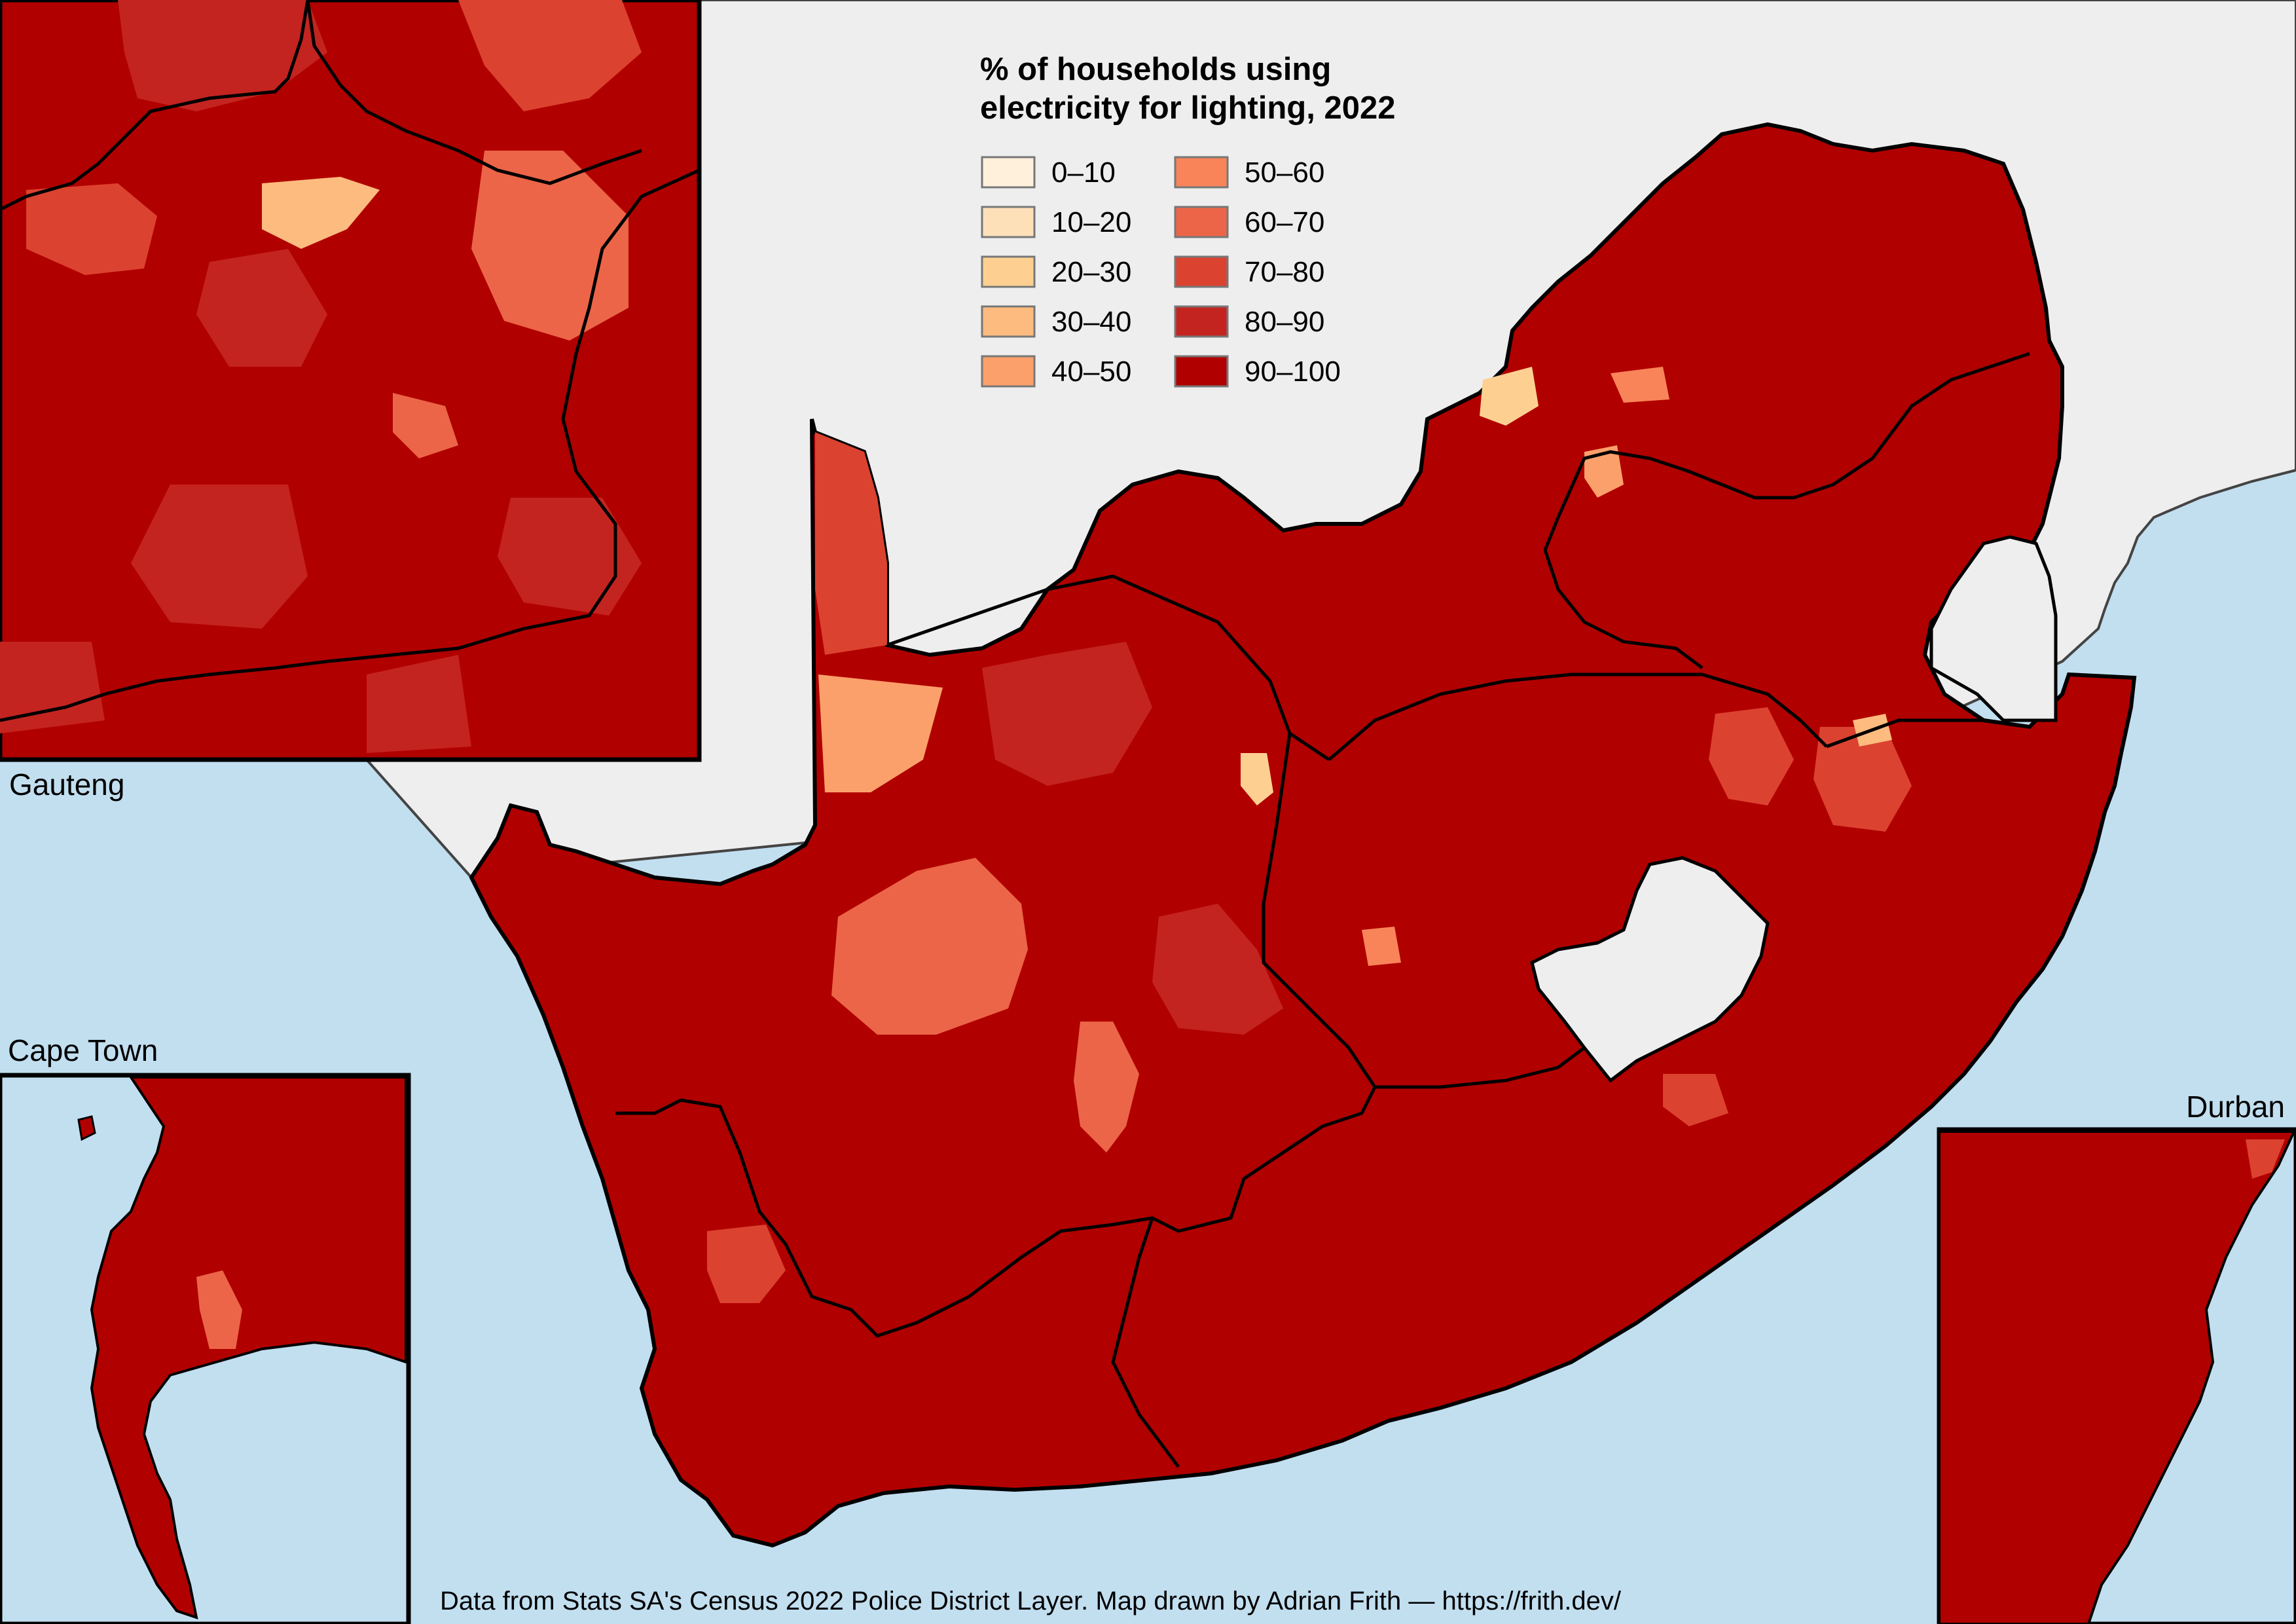 The height and width of the screenshot is (1624, 2296). What do you see at coordinates (419, 704) in the screenshot?
I see `gauteng-area-bottom` at bounding box center [419, 704].